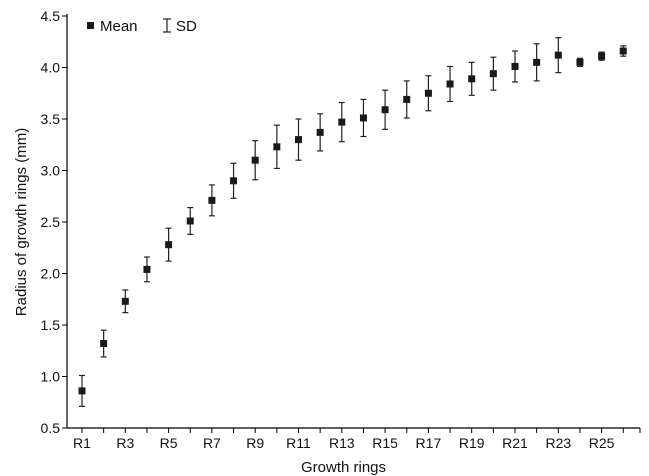 The width and height of the screenshot is (649, 476). Describe the element at coordinates (51, 325) in the screenshot. I see `y-tick-label: 1.5` at that location.